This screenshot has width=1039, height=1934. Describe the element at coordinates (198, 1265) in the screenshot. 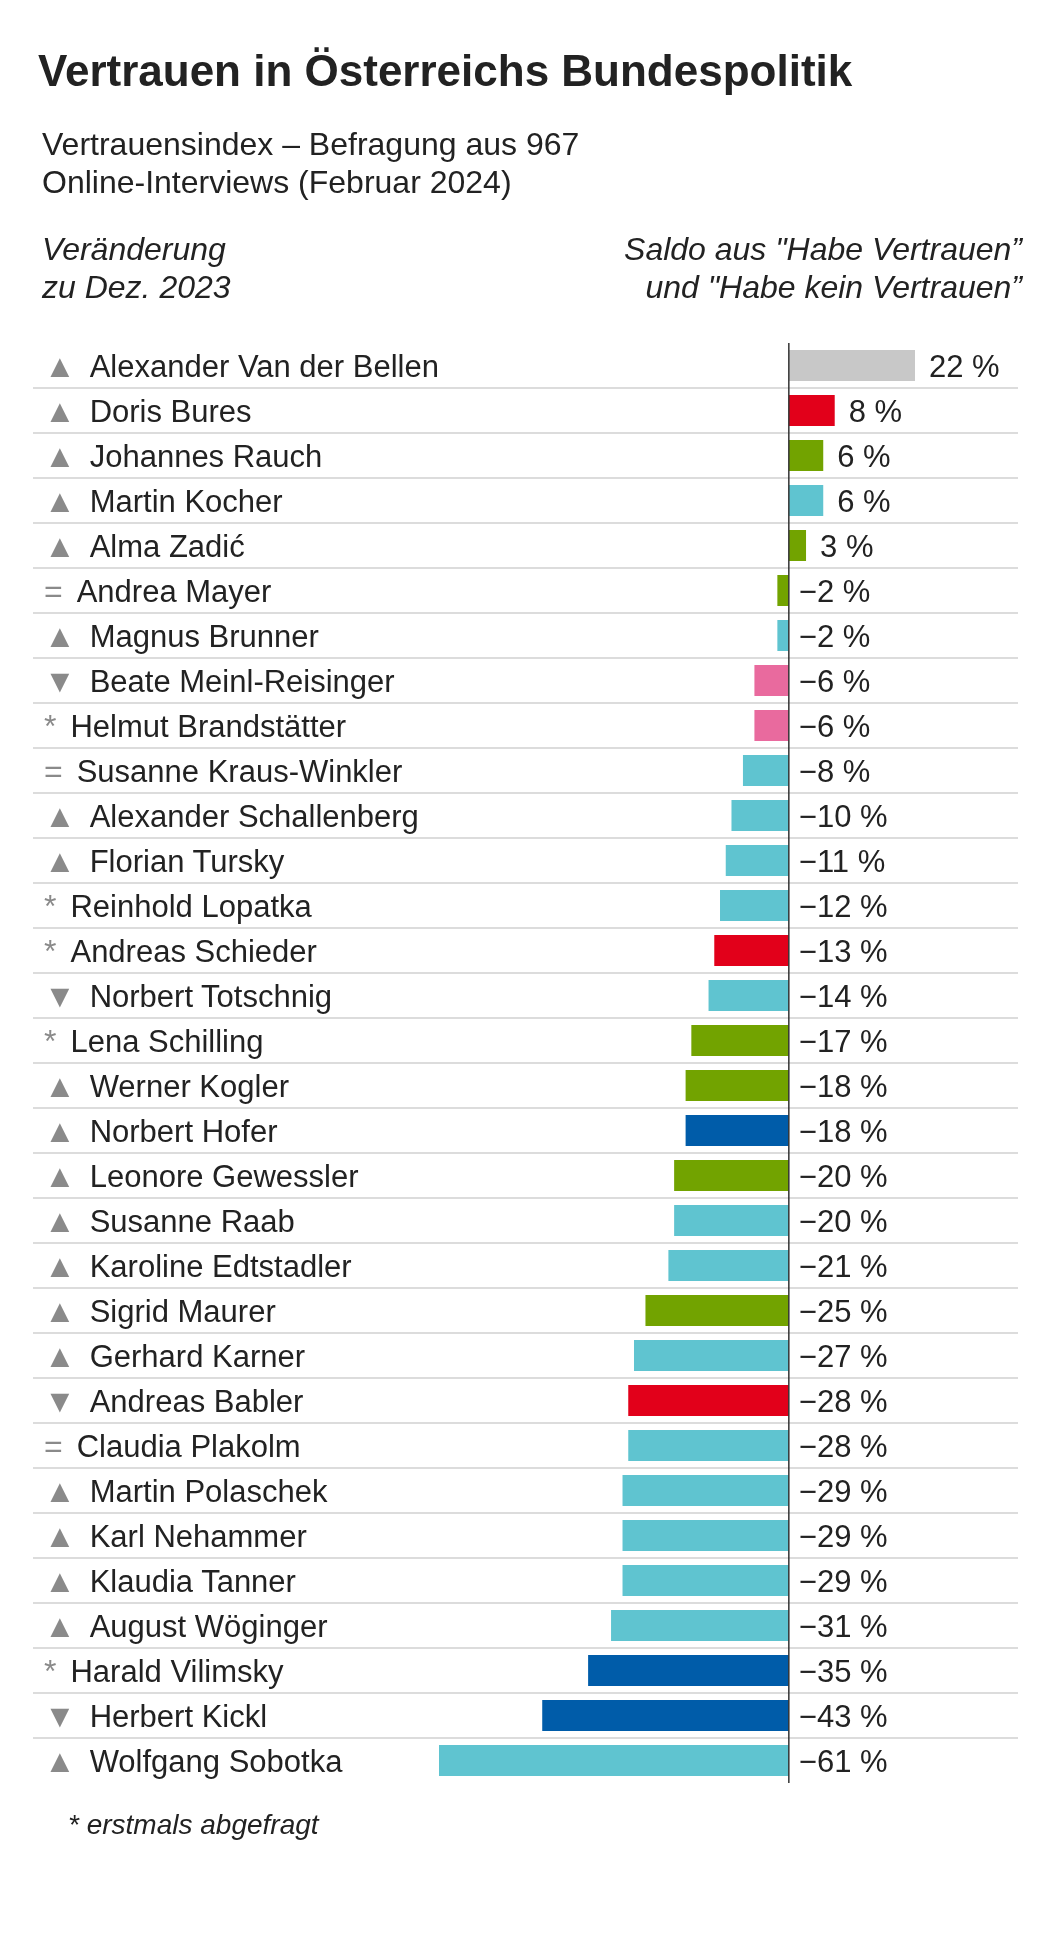

I see `y-tick-label: ▲ Karoline Edtstadler` at that location.